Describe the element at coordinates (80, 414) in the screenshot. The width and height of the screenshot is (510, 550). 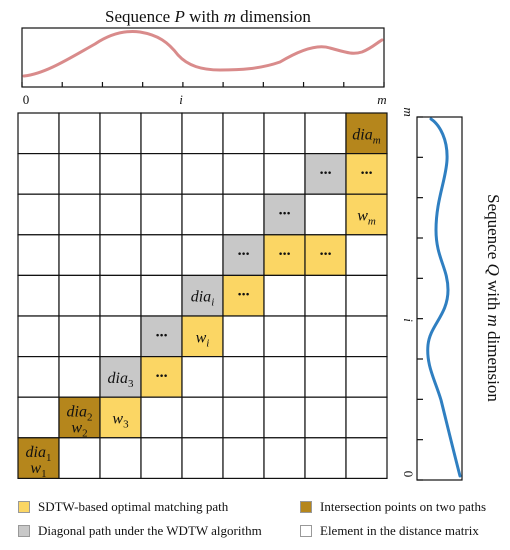
I see `cell-label-dia-2: dia2` at that location.